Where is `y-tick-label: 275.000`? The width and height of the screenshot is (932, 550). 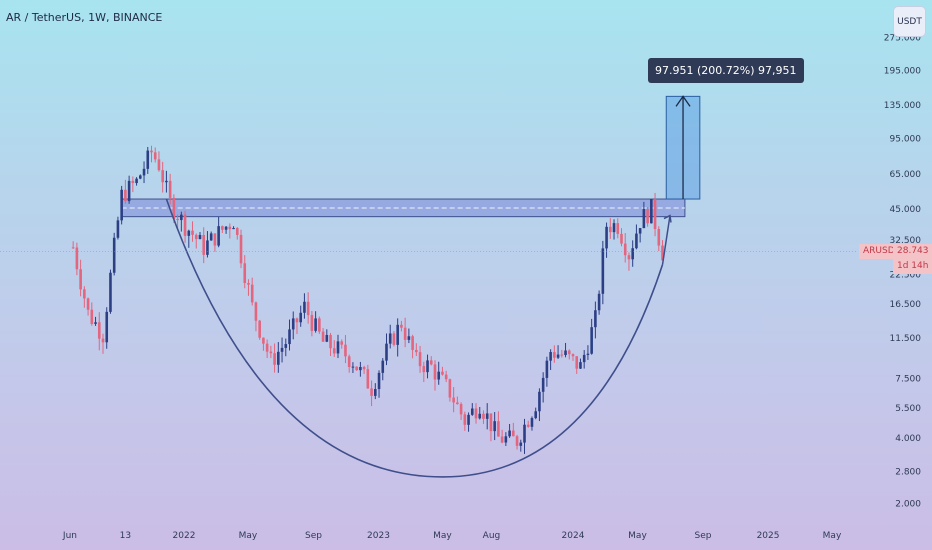
y-tick-label: 275.000 is located at coordinates (902, 39).